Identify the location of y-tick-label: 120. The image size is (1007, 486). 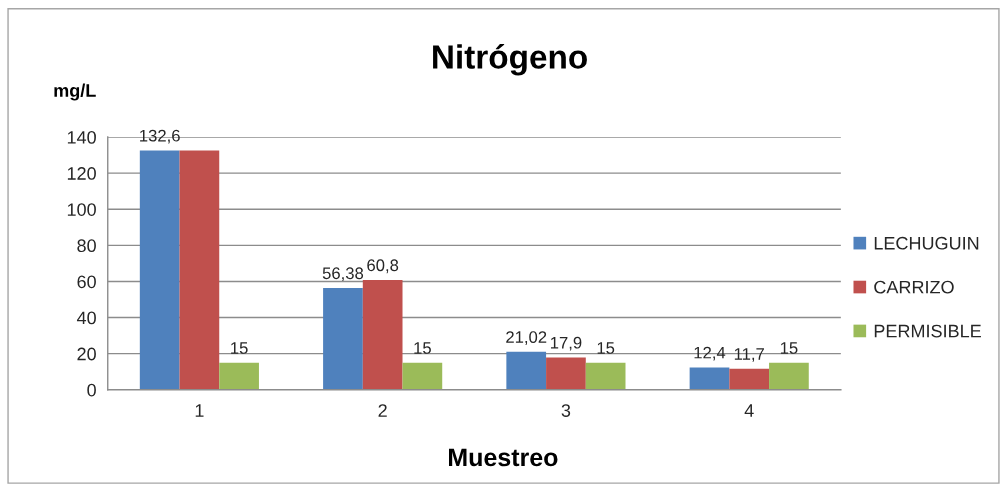
(81, 173).